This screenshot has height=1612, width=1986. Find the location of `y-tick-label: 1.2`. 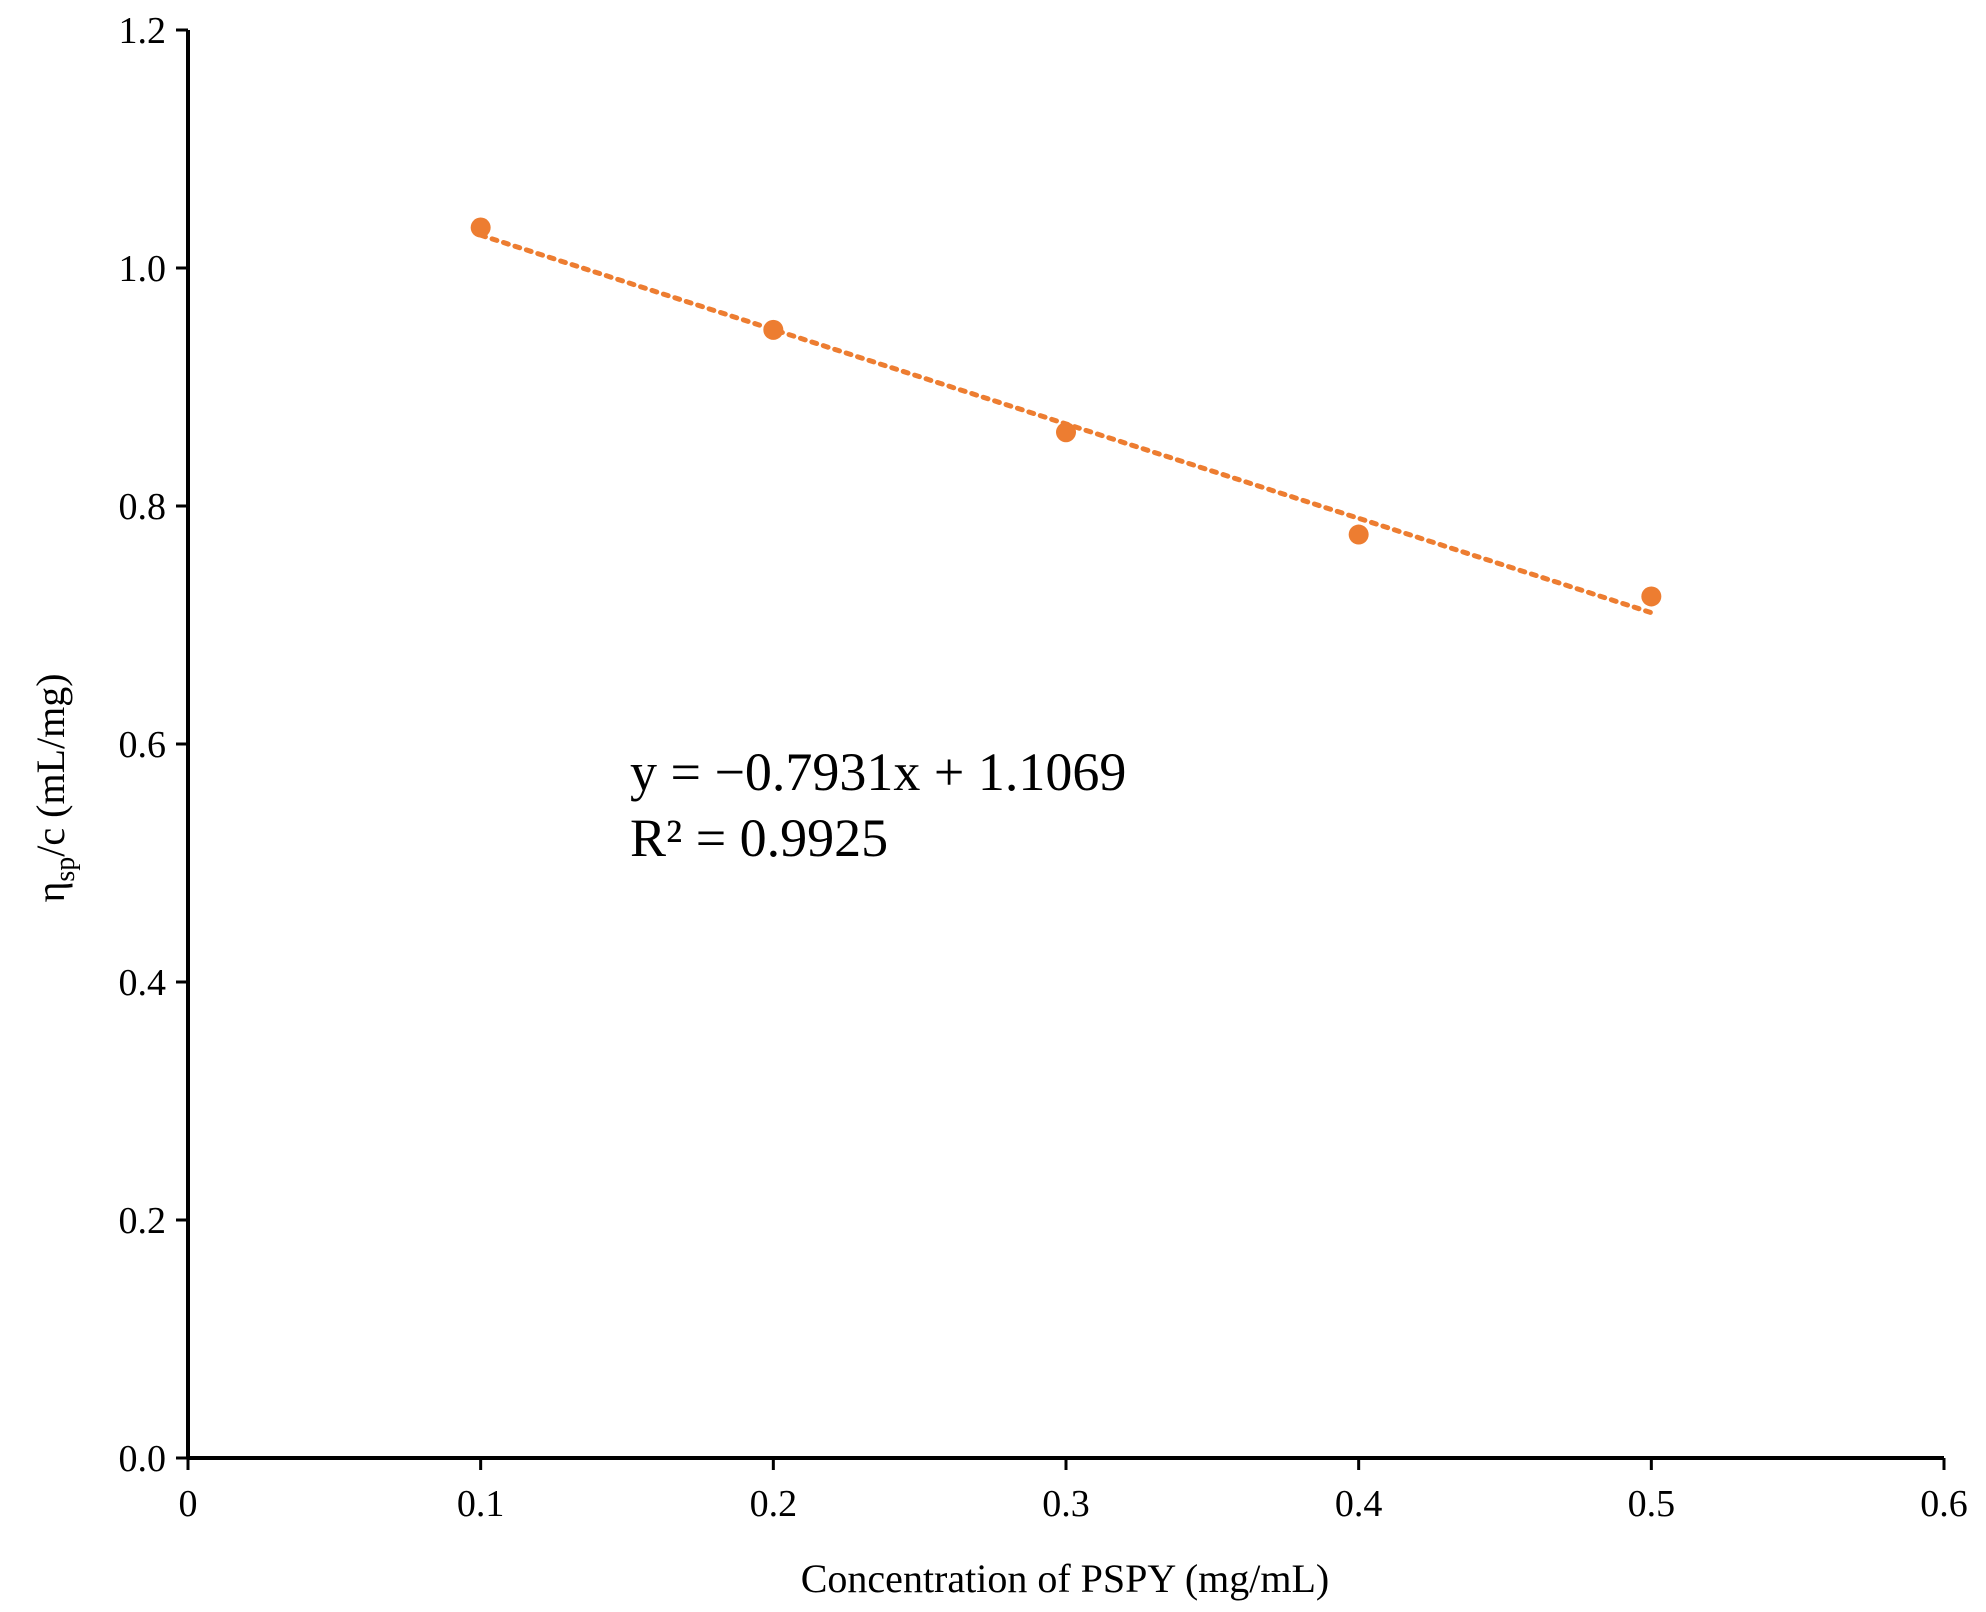

y-tick-label: 1.2 is located at coordinates (143, 31).